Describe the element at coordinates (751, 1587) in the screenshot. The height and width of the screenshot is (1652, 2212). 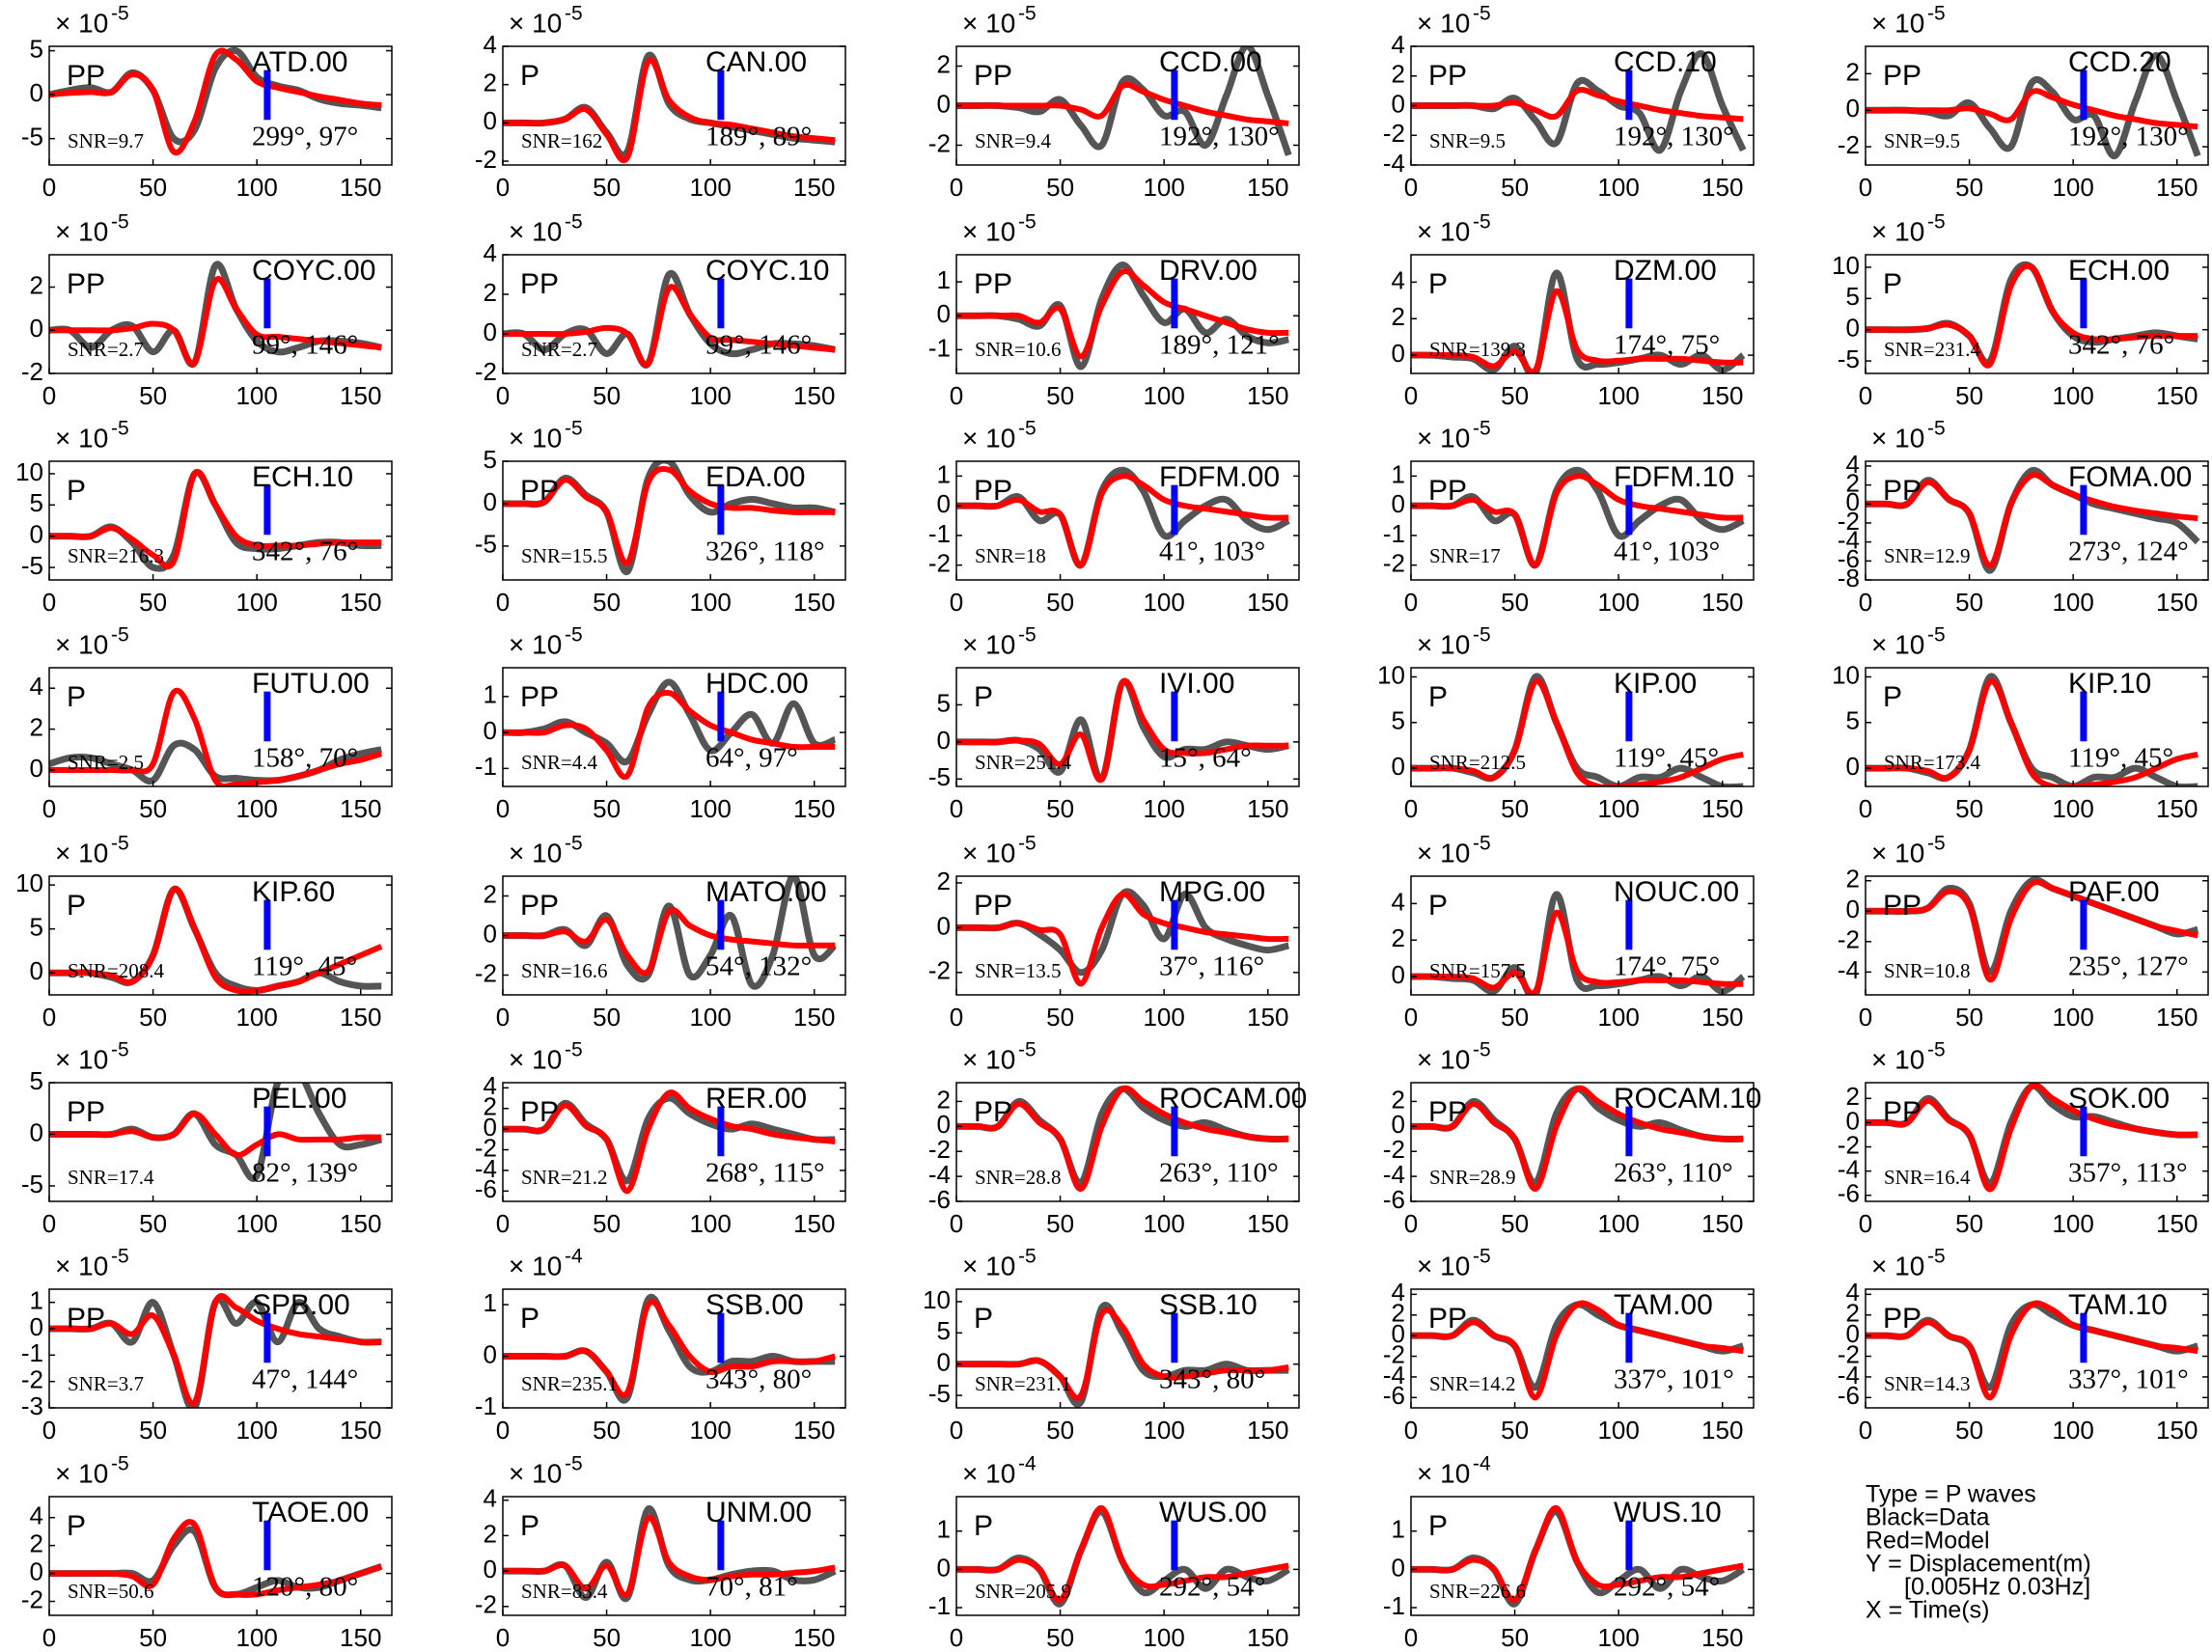
I see `angles: 70°, 81°` at that location.